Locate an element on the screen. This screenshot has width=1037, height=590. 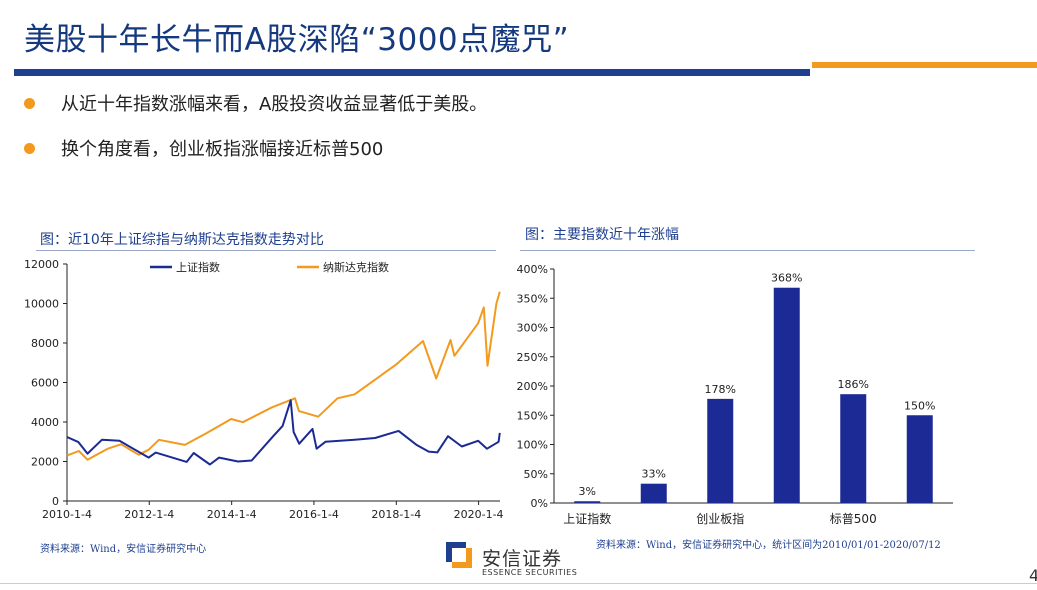
y-tick-label: 0% is located at coordinates (539, 503).